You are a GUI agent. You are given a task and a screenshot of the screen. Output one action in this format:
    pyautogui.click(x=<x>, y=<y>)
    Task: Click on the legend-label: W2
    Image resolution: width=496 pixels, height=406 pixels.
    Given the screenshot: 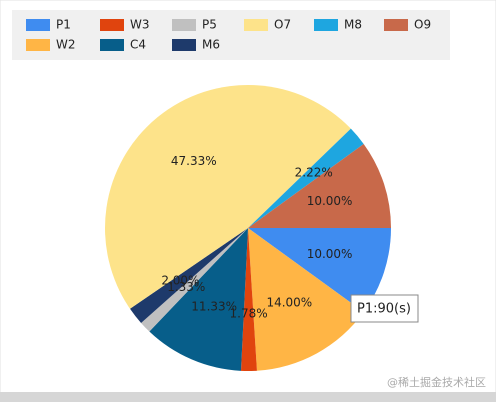 What is the action you would take?
    pyautogui.click(x=66, y=45)
    